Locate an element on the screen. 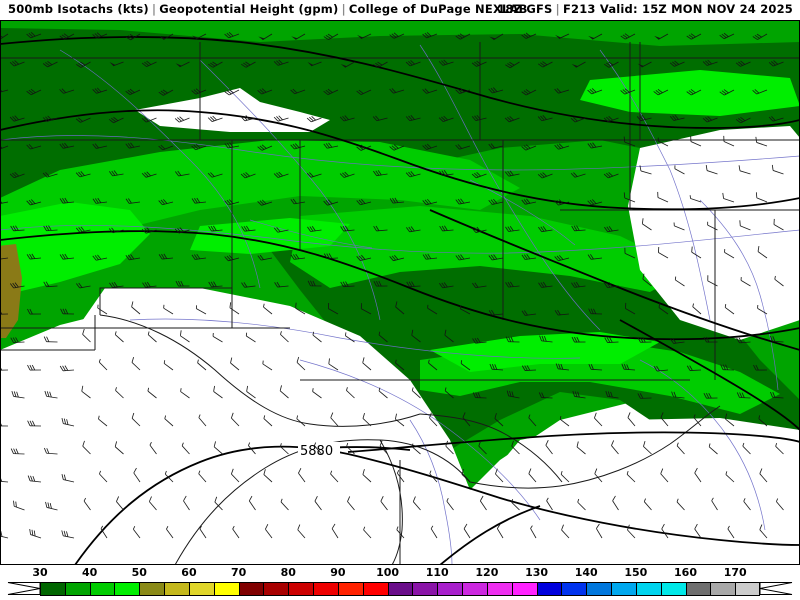  calm-area-gulf is located at coordinates (635, 491).